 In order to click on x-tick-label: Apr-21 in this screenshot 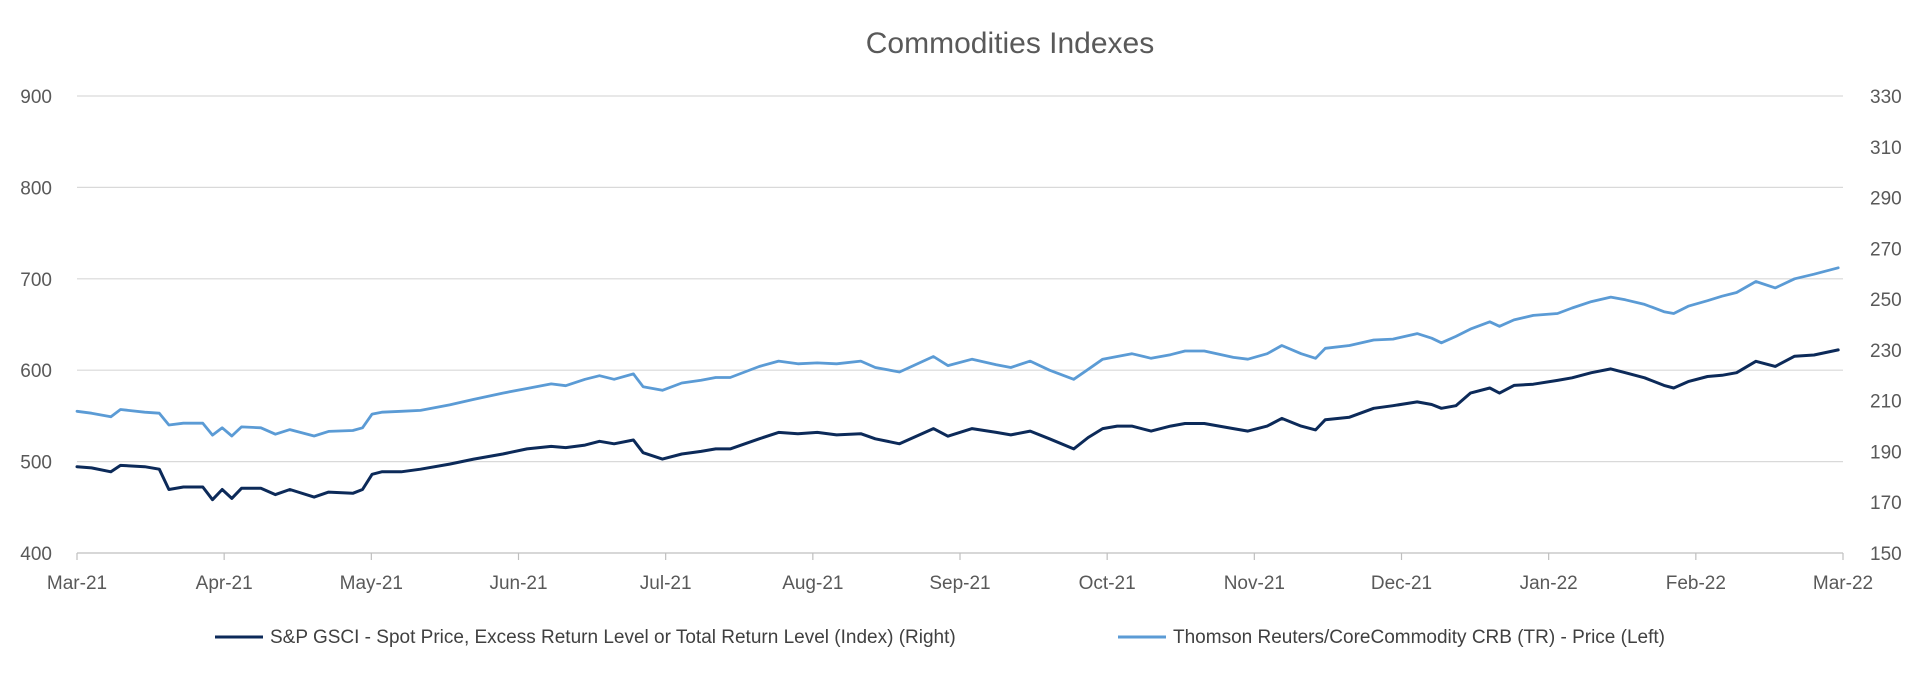, I will do `click(224, 583)`.